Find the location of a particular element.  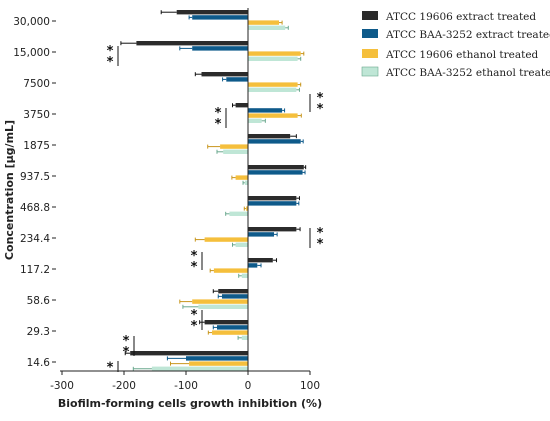

y-tick-label: 7500 is located at coordinates (36, 84).